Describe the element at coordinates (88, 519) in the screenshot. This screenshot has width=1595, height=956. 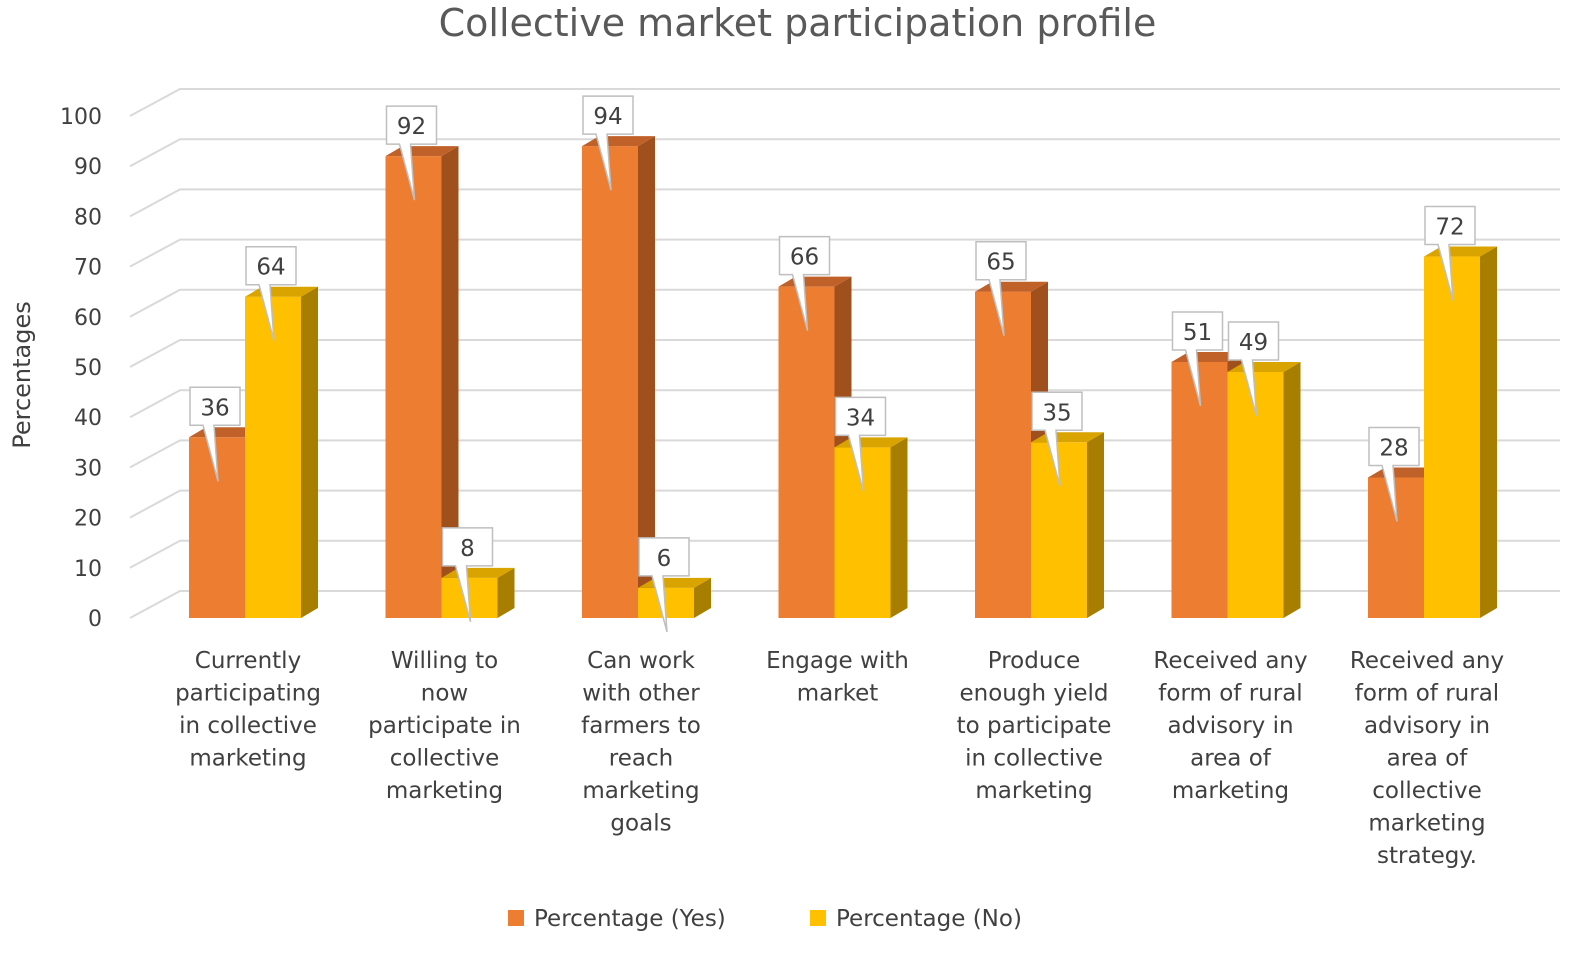
I see `y-tick-label: 20` at that location.